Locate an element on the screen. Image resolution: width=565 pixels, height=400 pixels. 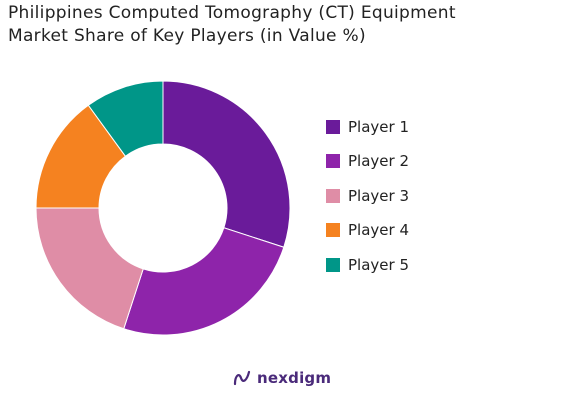
legend-item-player-4: Player 4 is located at coordinates (426, 230).